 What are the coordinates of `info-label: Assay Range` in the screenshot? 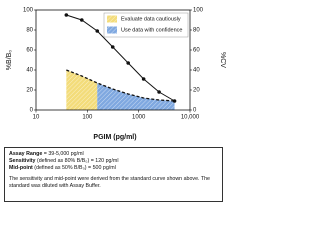 It's located at (26, 154).